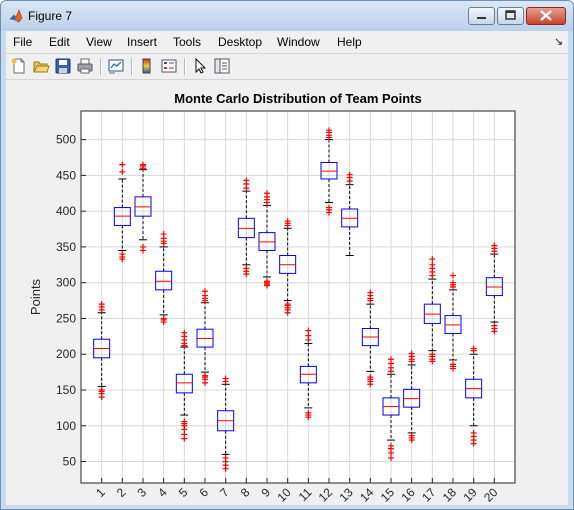  I want to click on x-tick-label: 1, so click(100, 492).